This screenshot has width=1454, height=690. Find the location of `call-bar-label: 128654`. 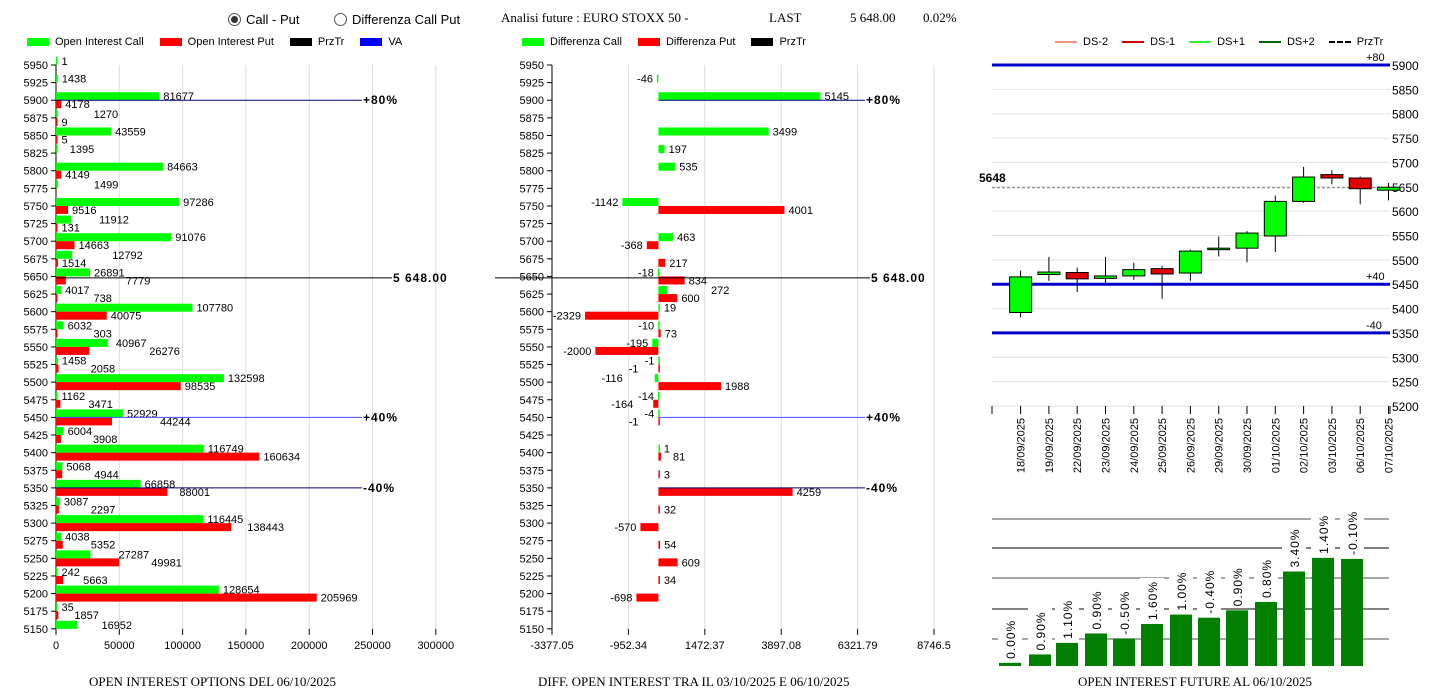

call-bar-label: 128654 is located at coordinates (241, 591).